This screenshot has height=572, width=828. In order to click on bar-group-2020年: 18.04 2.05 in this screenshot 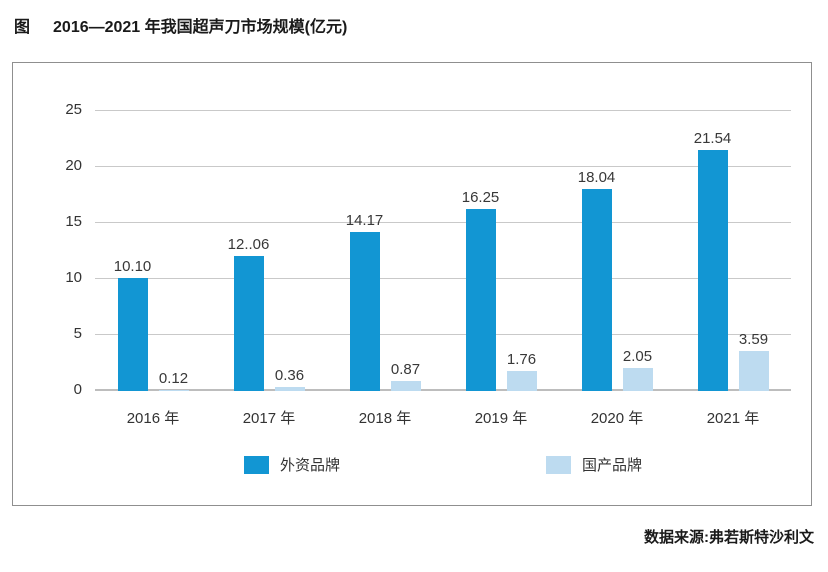, I will do `click(617, 250)`.